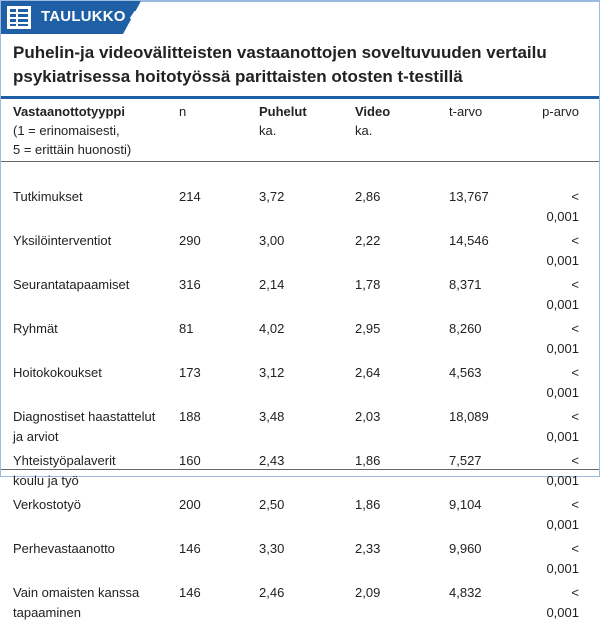  Describe the element at coordinates (272, 240) in the screenshot. I see `table-cell: 3,00` at that location.